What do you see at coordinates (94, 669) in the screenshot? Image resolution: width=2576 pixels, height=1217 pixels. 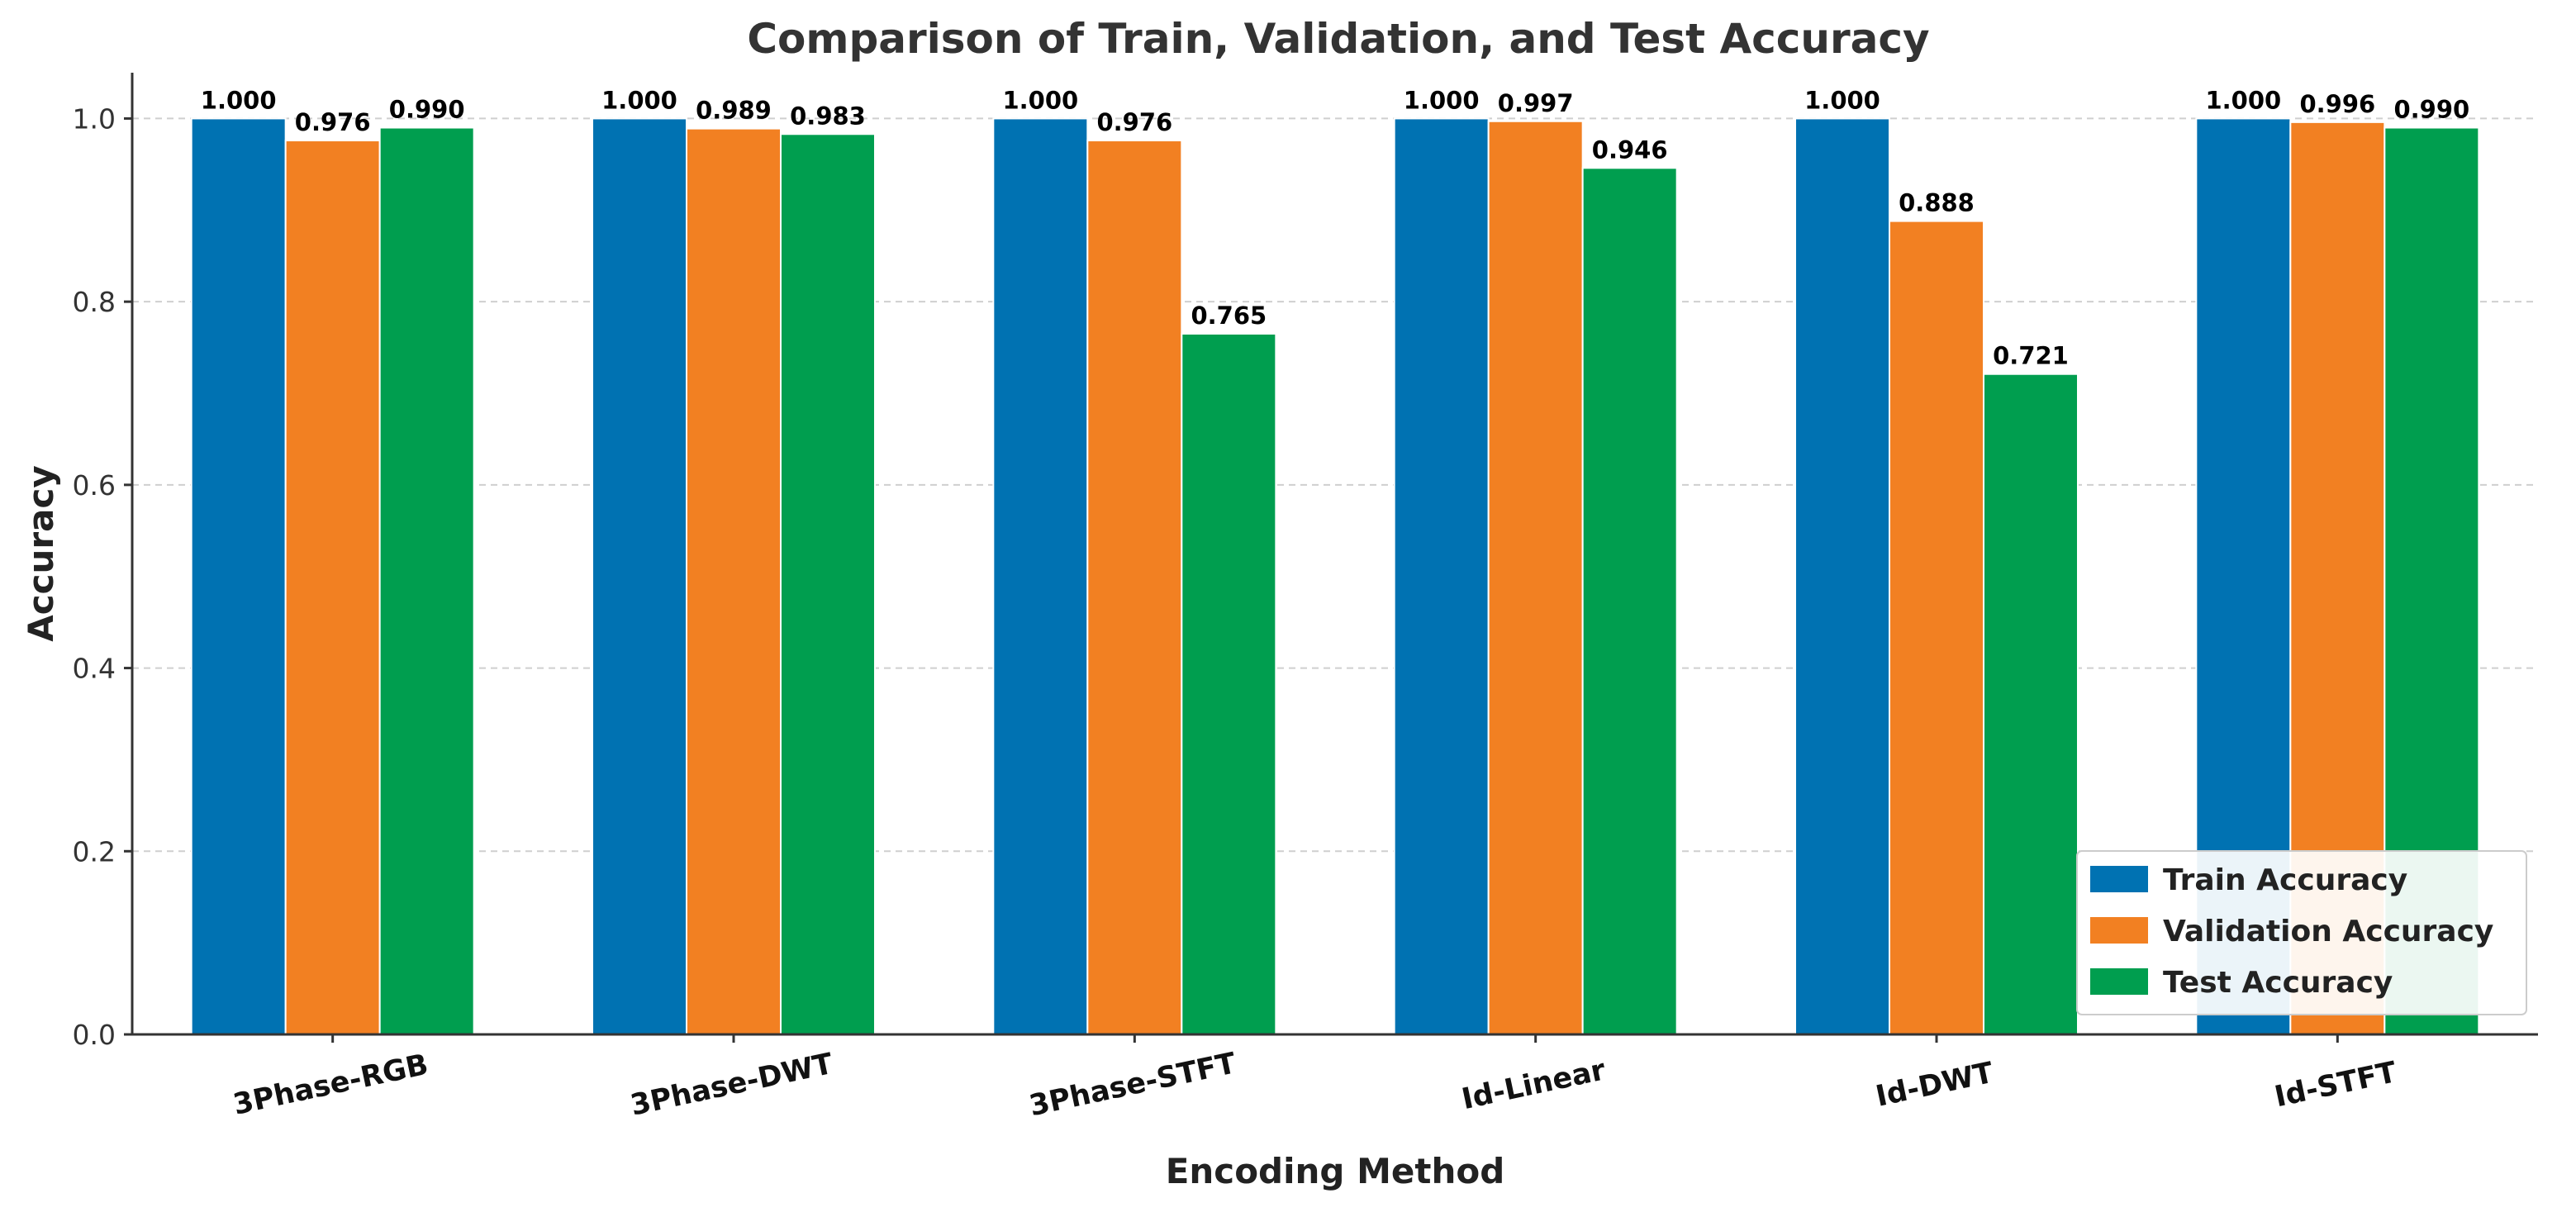 I see `y-tick-label: 0.4` at bounding box center [94, 669].